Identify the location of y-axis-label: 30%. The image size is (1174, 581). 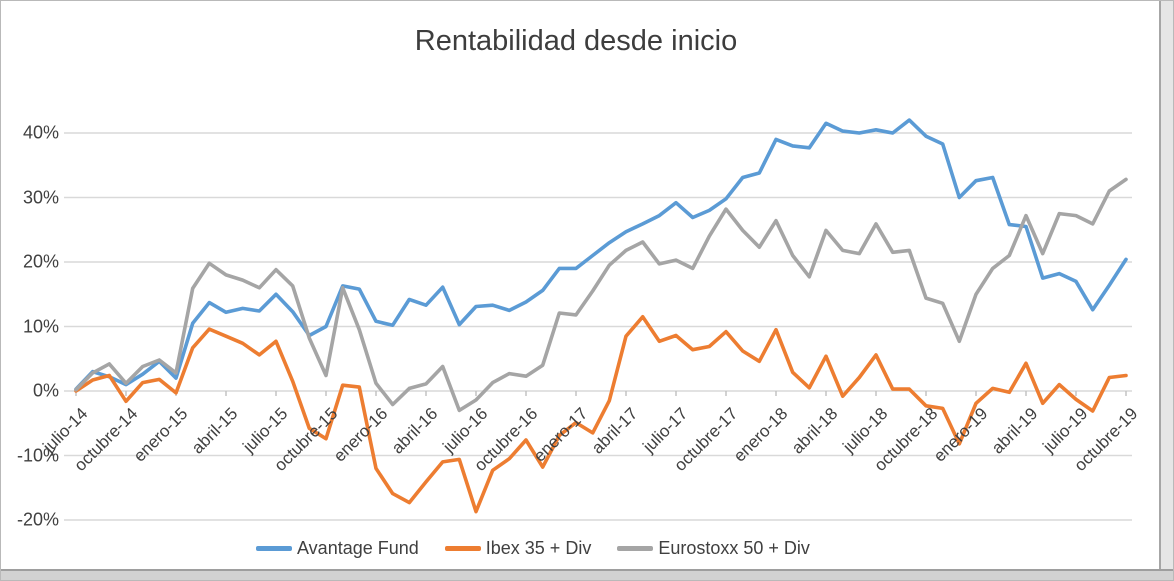
(40, 197).